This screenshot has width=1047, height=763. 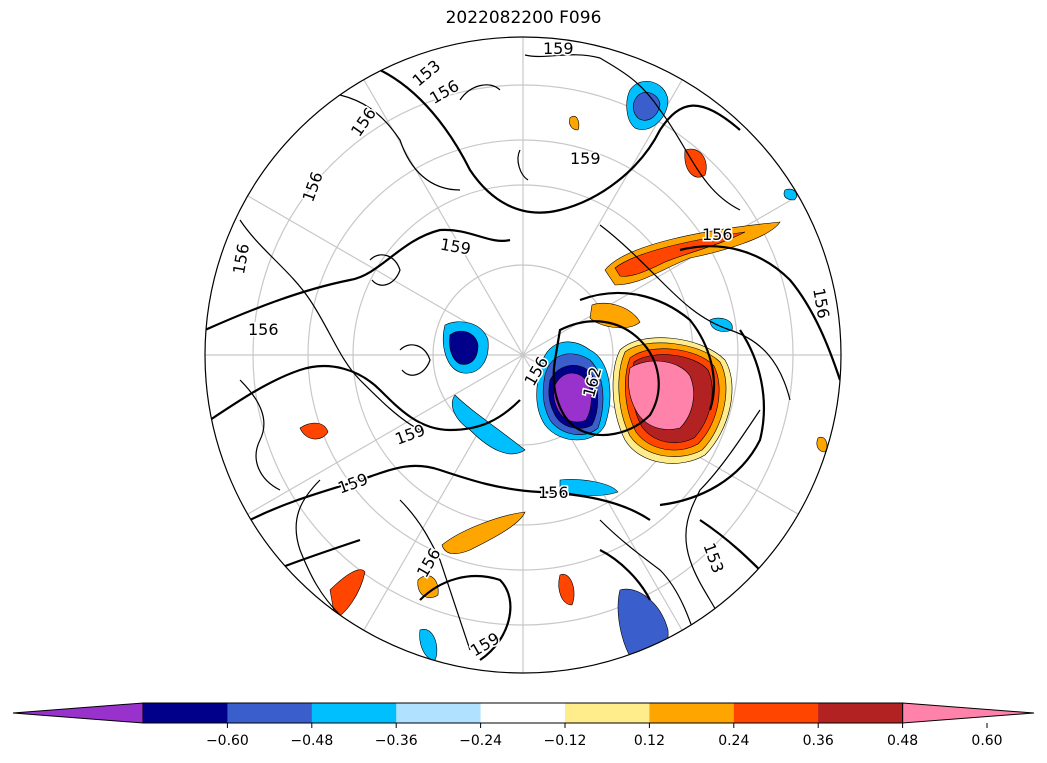 I want to click on colorbar-extend-min, so click(x=78, y=713).